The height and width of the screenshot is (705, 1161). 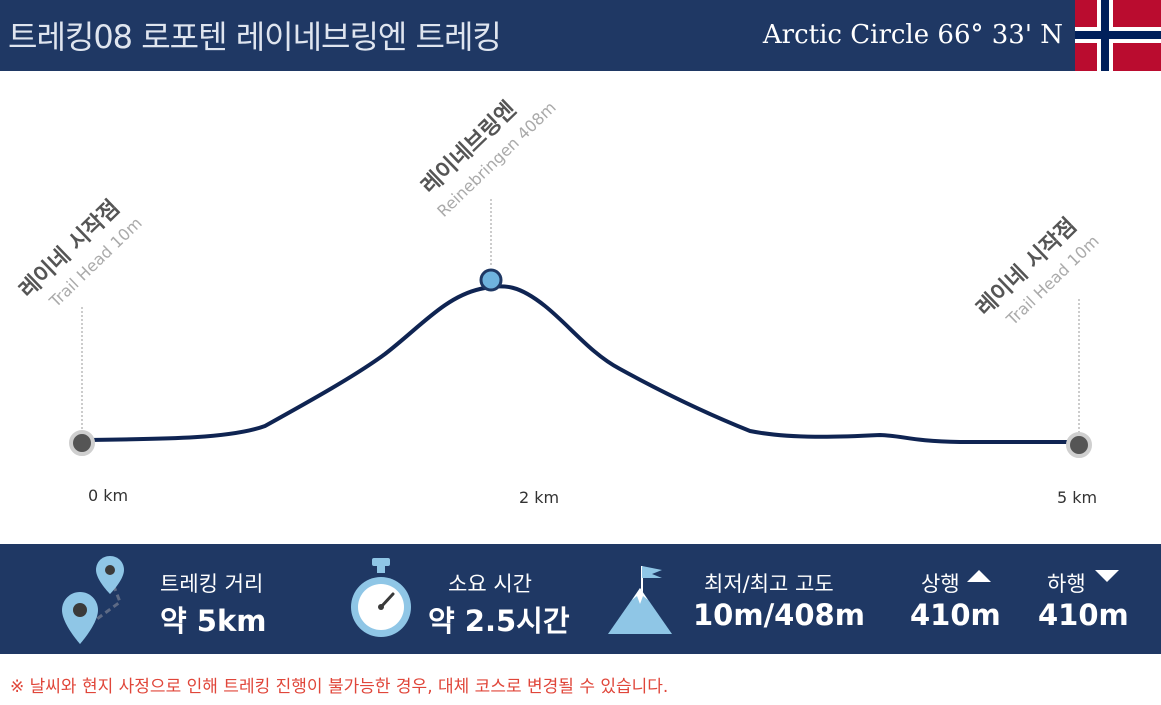 What do you see at coordinates (979, 576) in the screenshot?
I see `triangle-up-icon` at bounding box center [979, 576].